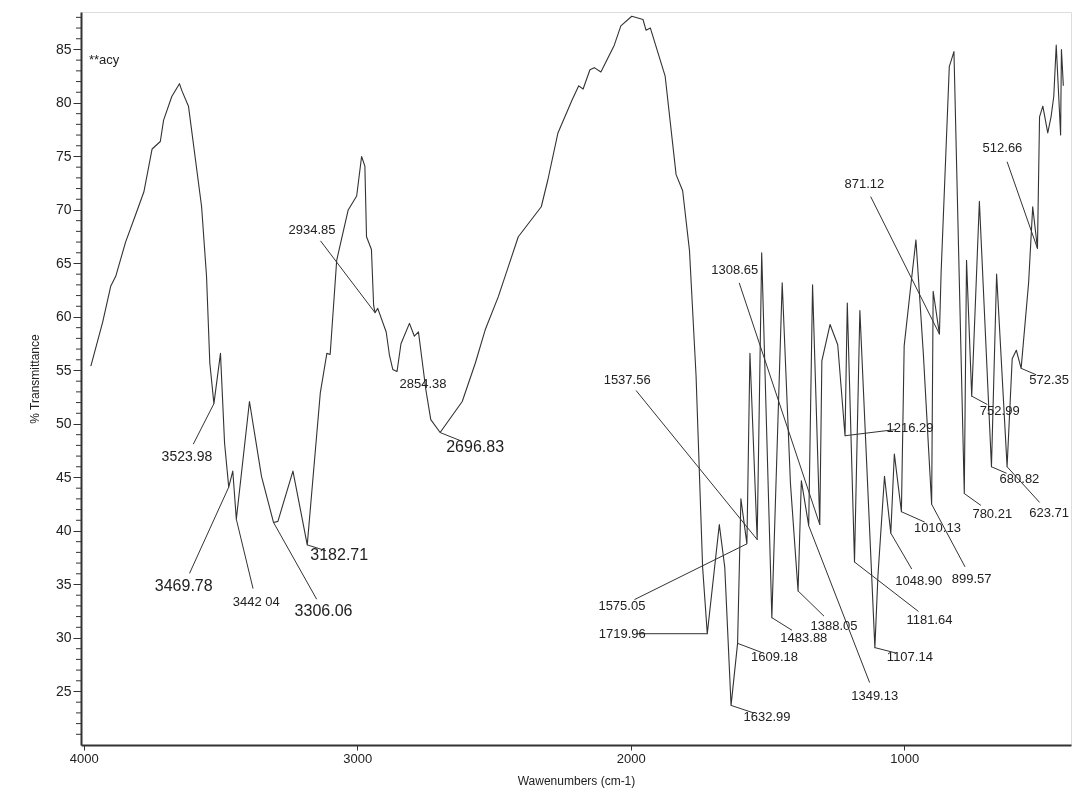  Describe the element at coordinates (775, 657) in the screenshot. I see `annotation: 1609.18` at that location.